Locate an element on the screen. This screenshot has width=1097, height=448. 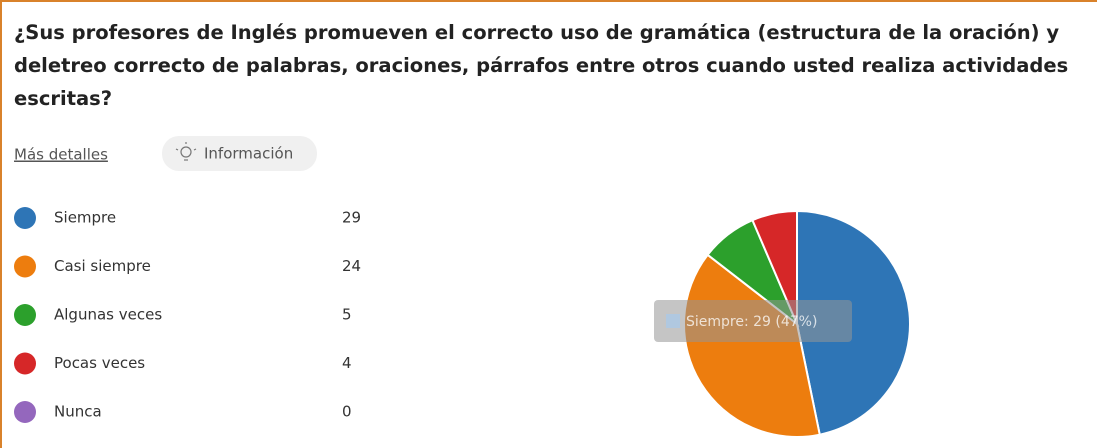
tooltip-text: Siempre: 29 (47%) is located at coordinates (751, 322).